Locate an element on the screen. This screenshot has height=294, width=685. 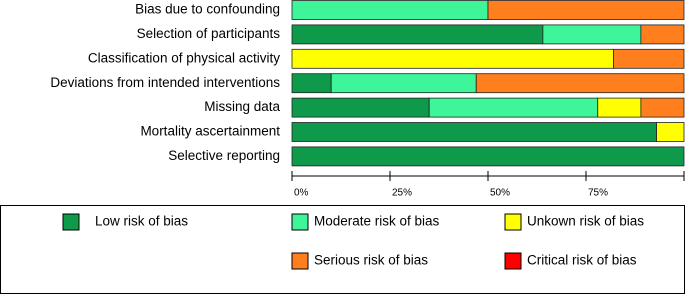
legend-label: Serious risk of bias is located at coordinates (371, 260).